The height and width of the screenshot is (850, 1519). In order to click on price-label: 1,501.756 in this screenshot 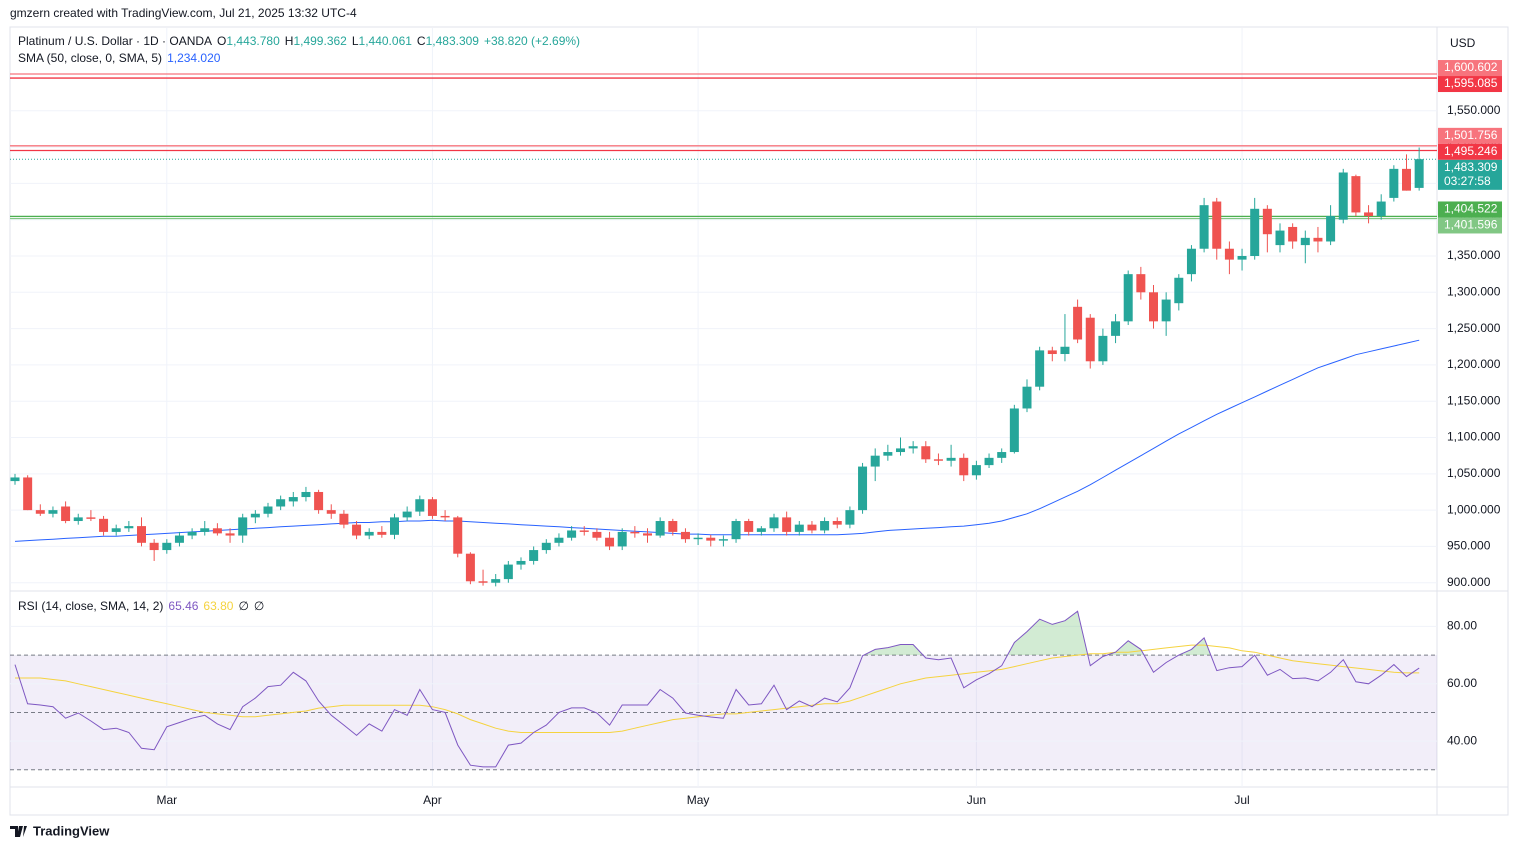, I will do `click(1471, 135)`.